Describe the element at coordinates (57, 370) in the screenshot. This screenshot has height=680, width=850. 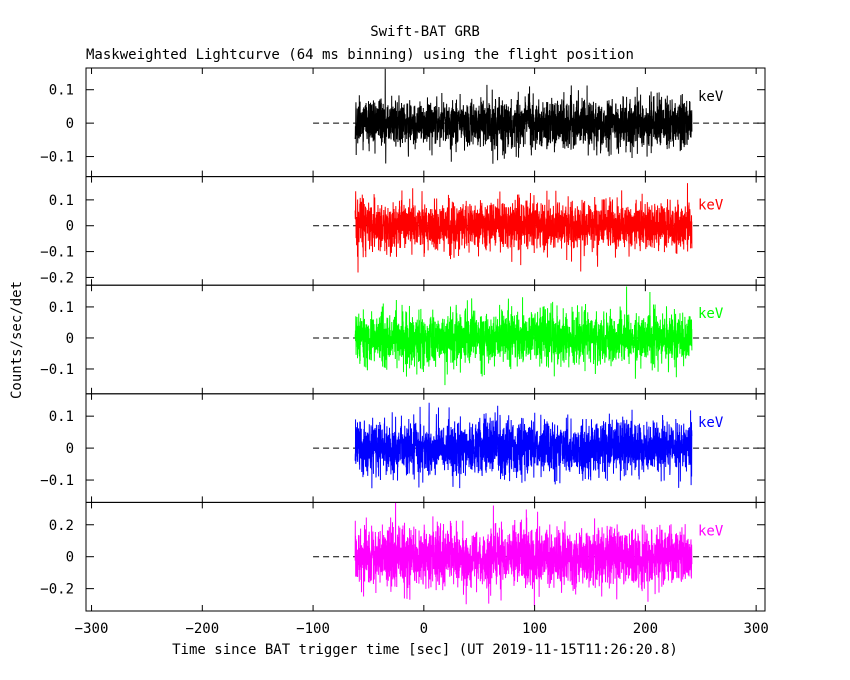
I see `ytick-label-green-band: −0.1` at that location.